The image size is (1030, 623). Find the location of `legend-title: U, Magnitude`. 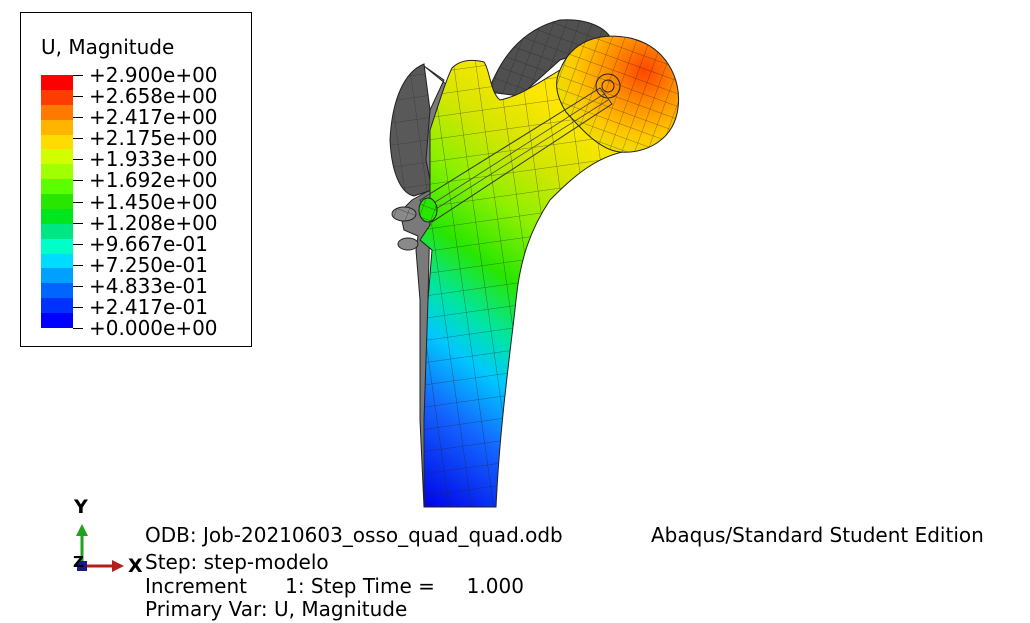

legend-title: U, Magnitude is located at coordinates (108, 47).